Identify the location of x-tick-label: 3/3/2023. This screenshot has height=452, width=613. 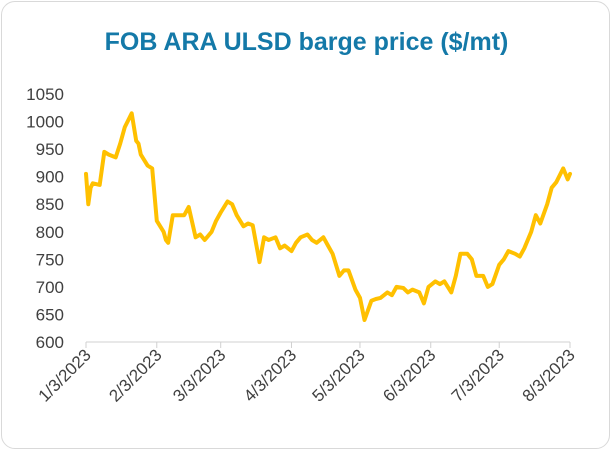
(199, 375).